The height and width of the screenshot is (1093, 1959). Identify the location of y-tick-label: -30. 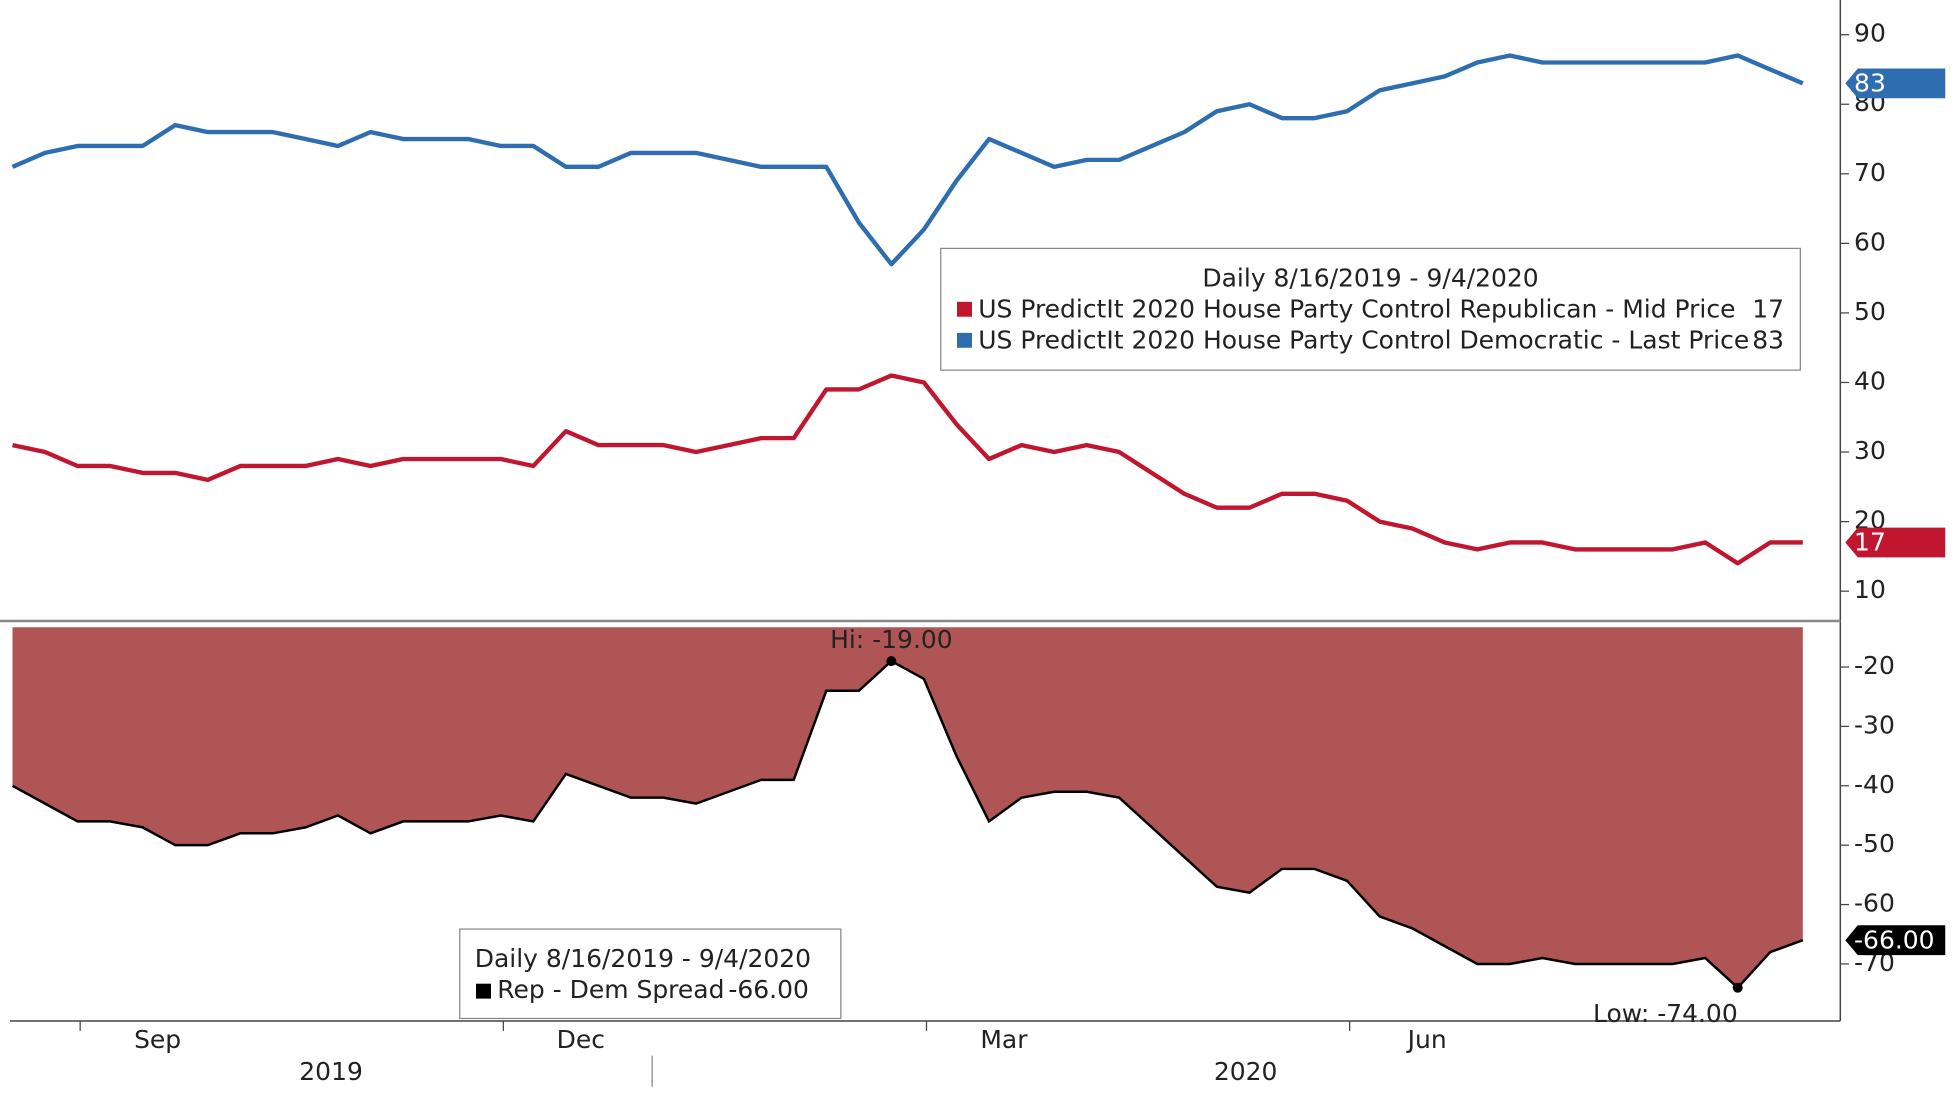
(1874, 724).